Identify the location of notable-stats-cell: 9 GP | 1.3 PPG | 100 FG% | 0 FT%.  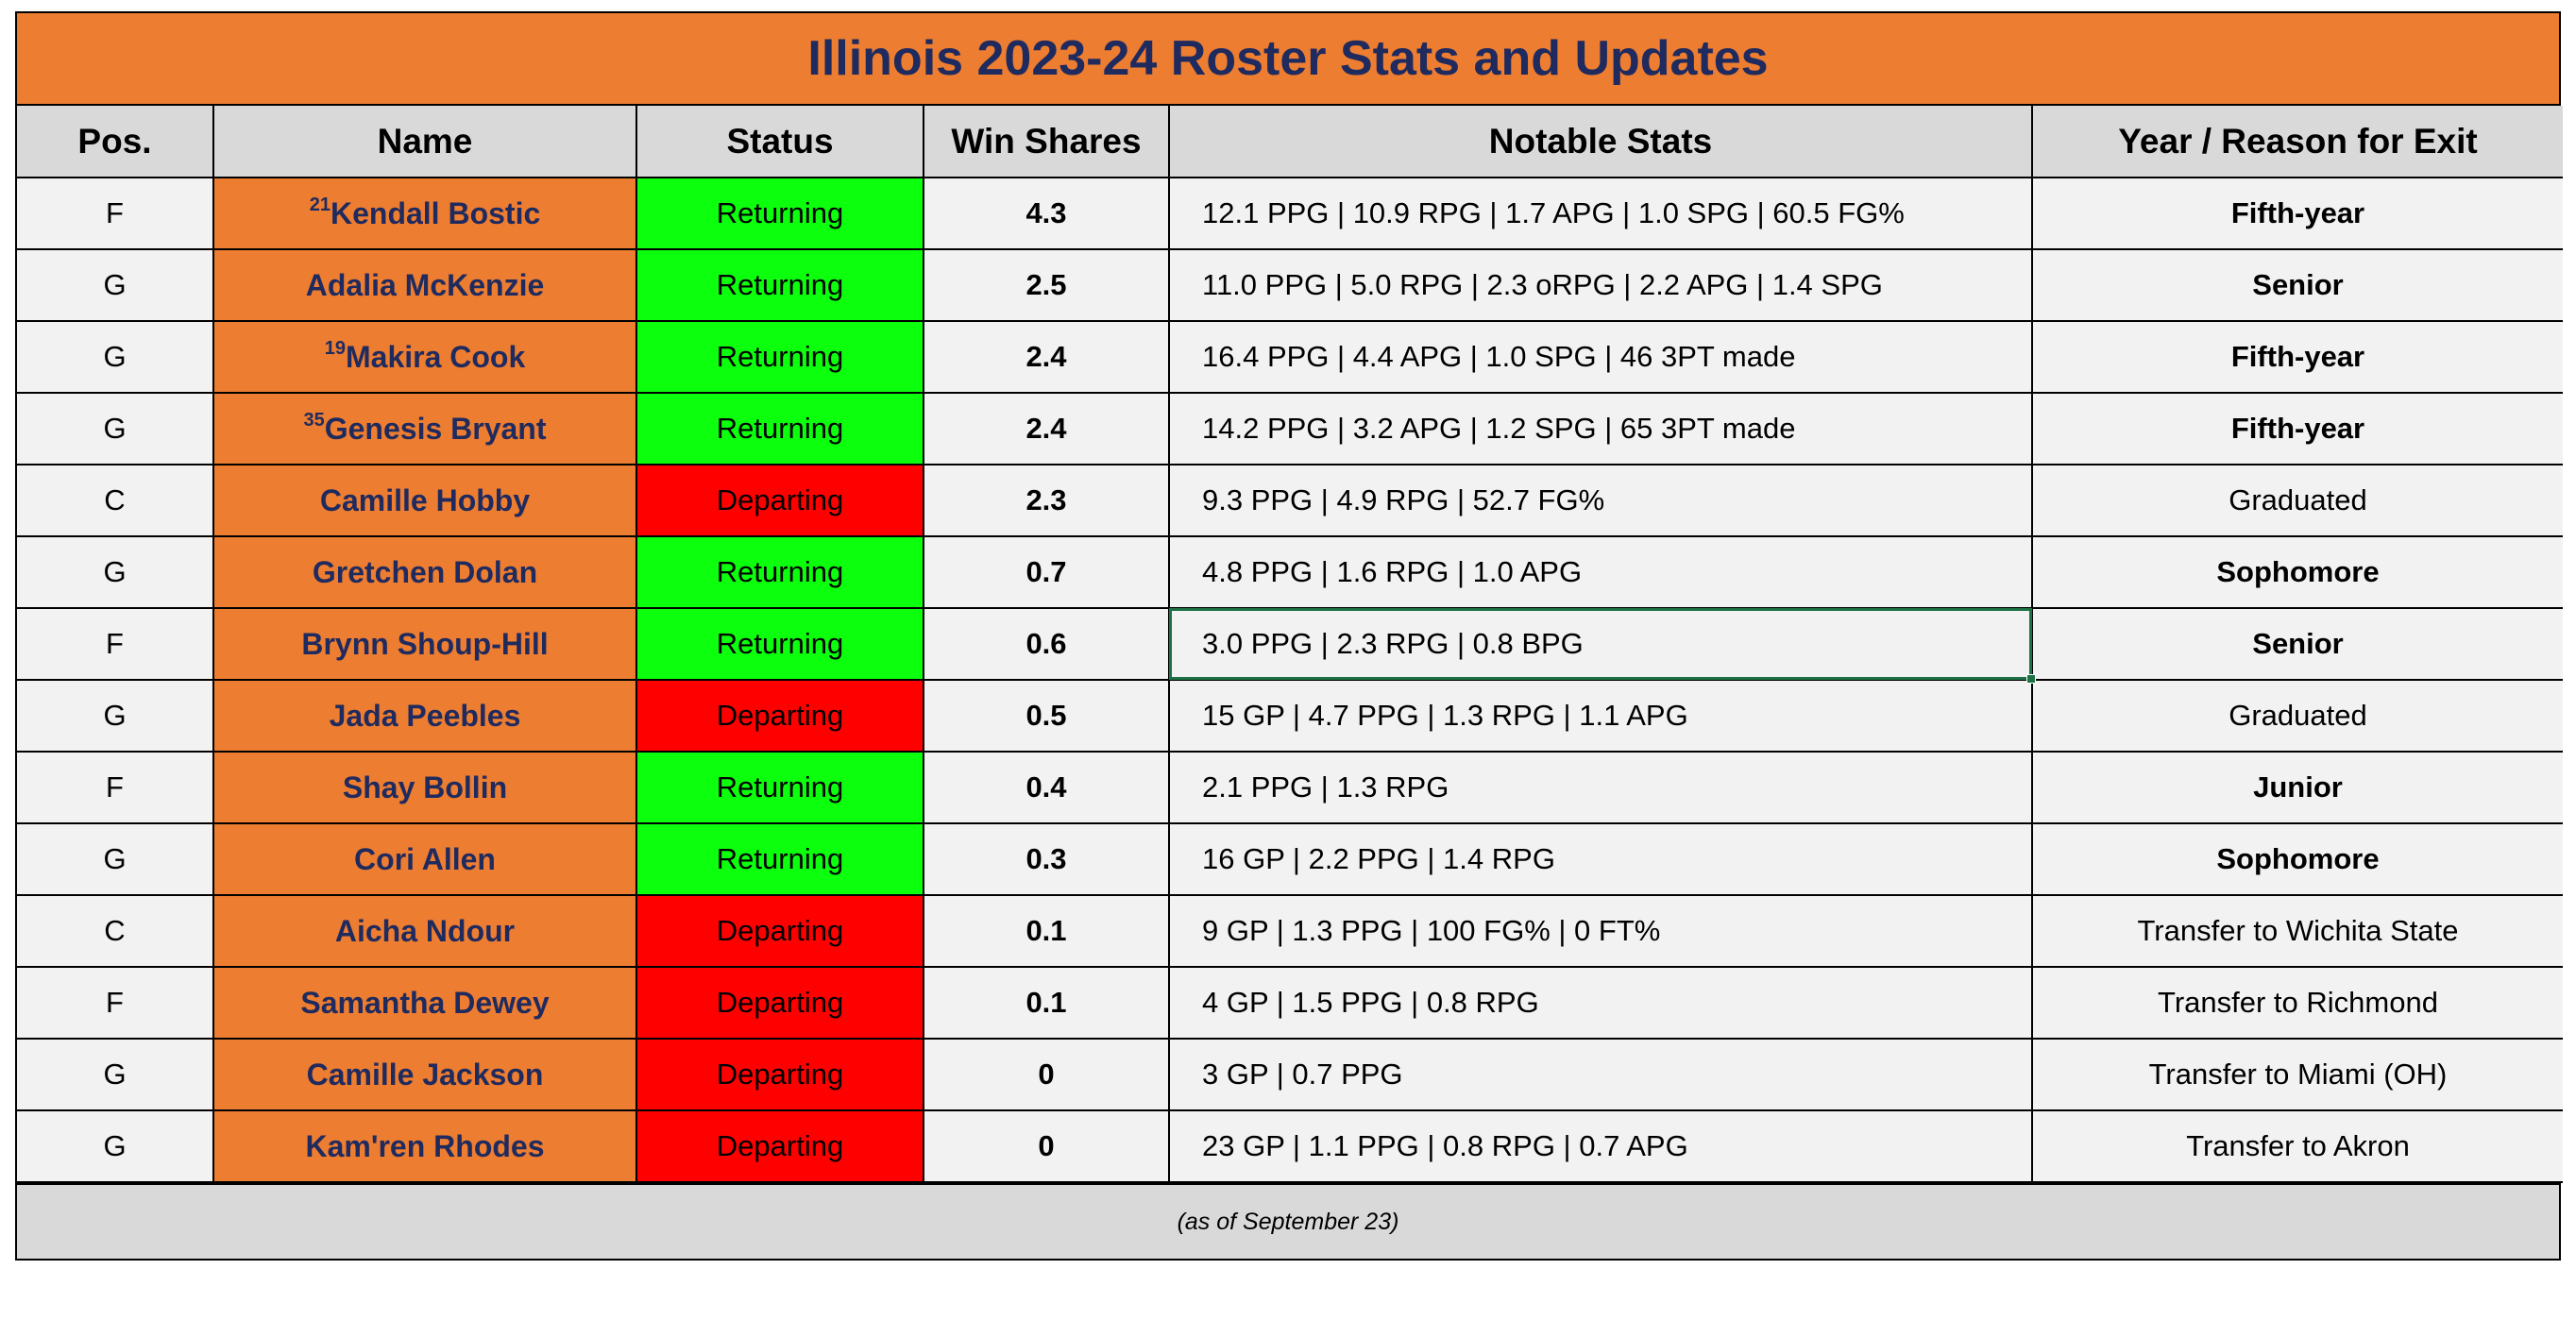
(1600, 931).